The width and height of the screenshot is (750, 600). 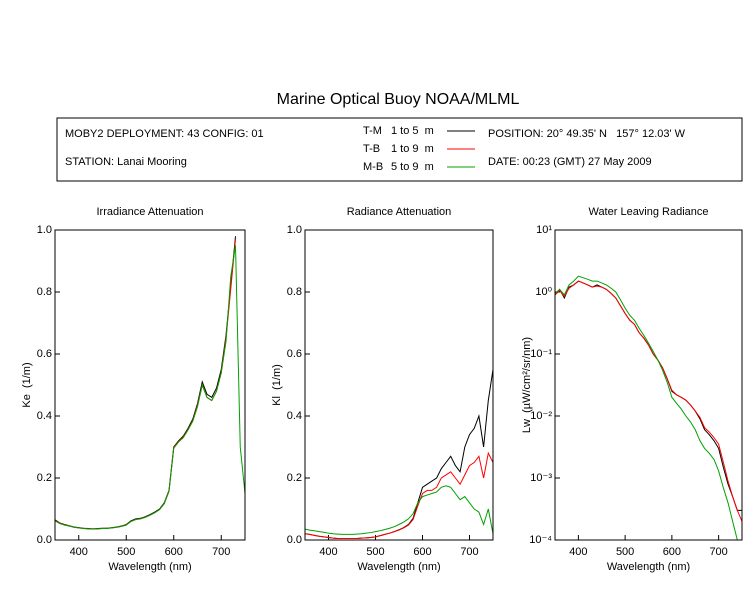 I want to click on legend-range: 5 to 9 m, so click(x=412, y=167).